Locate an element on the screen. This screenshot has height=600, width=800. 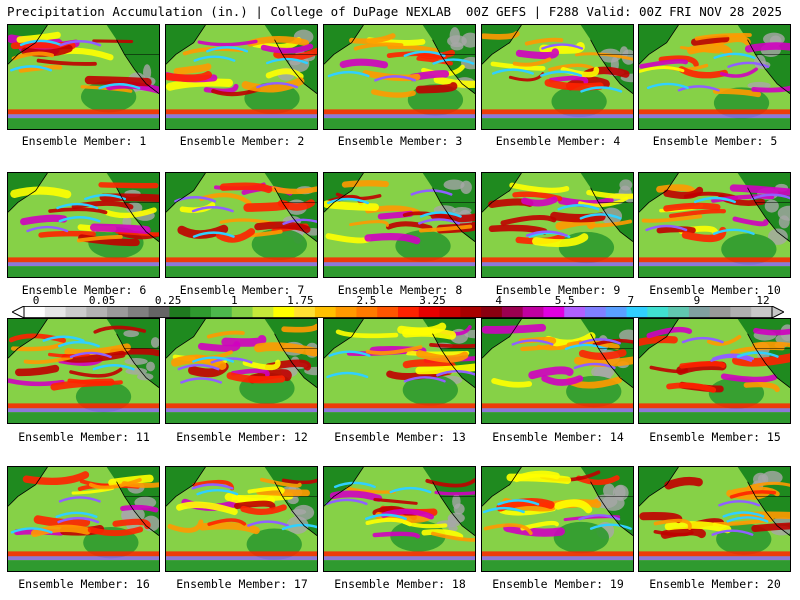
colorbar-tick-label: 5.5 is located at coordinates (564, 300).